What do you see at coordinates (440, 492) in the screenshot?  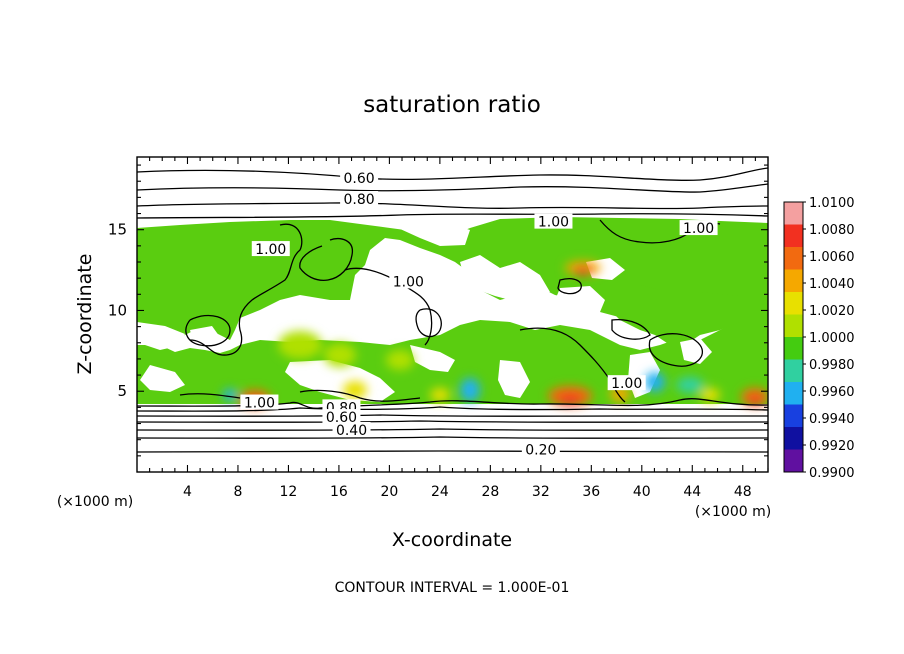 I see `x-tick-label: 24` at bounding box center [440, 492].